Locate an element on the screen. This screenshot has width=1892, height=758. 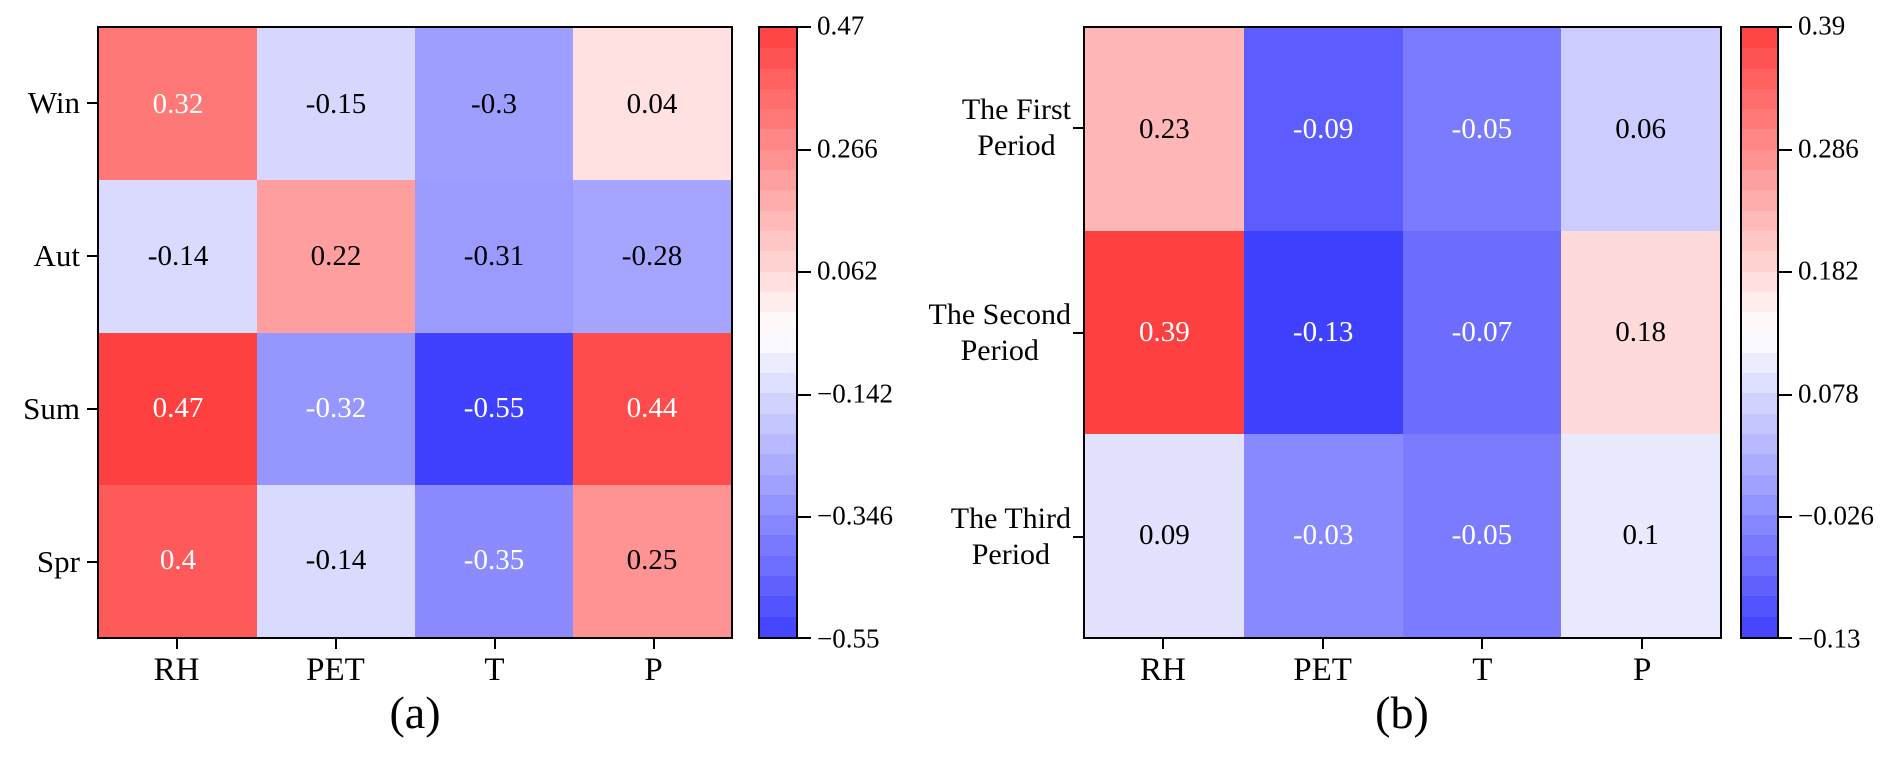
heatmap-cell-a-r2c3: 0.44 is located at coordinates (652, 408).